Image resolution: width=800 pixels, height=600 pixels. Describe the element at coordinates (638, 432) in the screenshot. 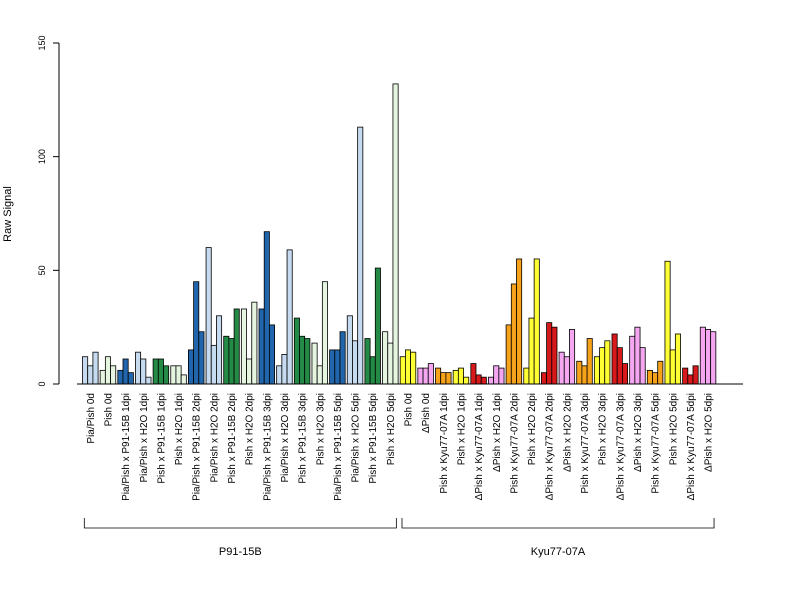

I see `x-tick-label: ΔPish x H2O 3dpi` at that location.